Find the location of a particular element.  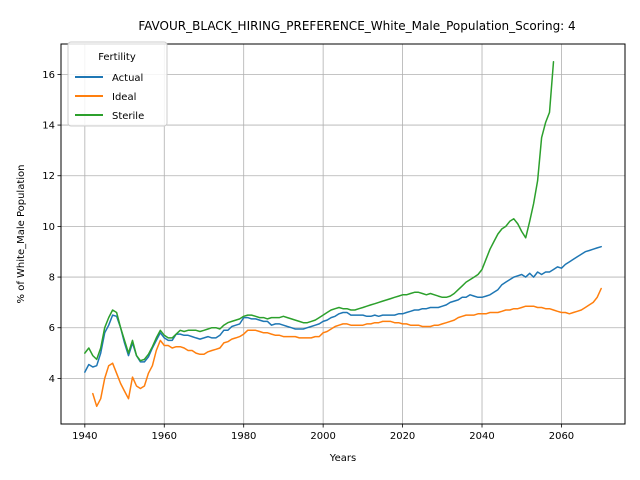

x-axis-label: Years is located at coordinates (342, 458).